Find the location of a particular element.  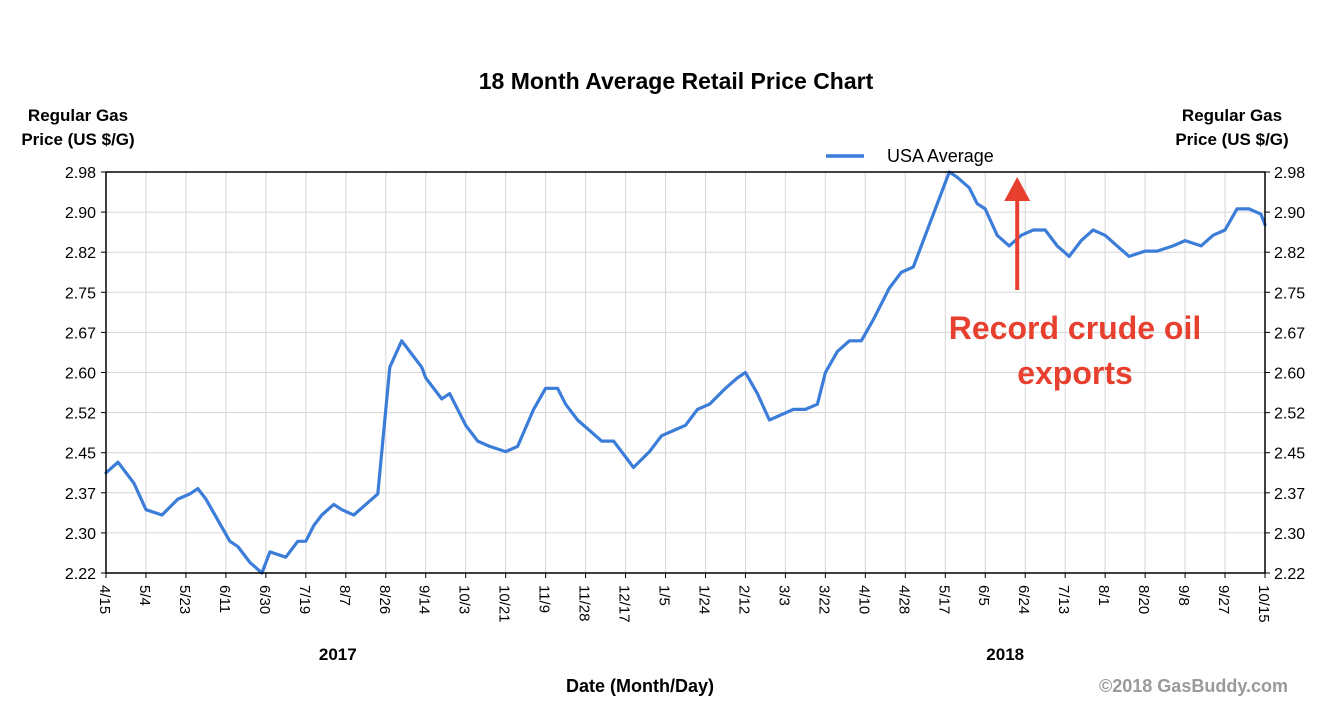

x-tick-label: 3/22 is located at coordinates (823, 599).